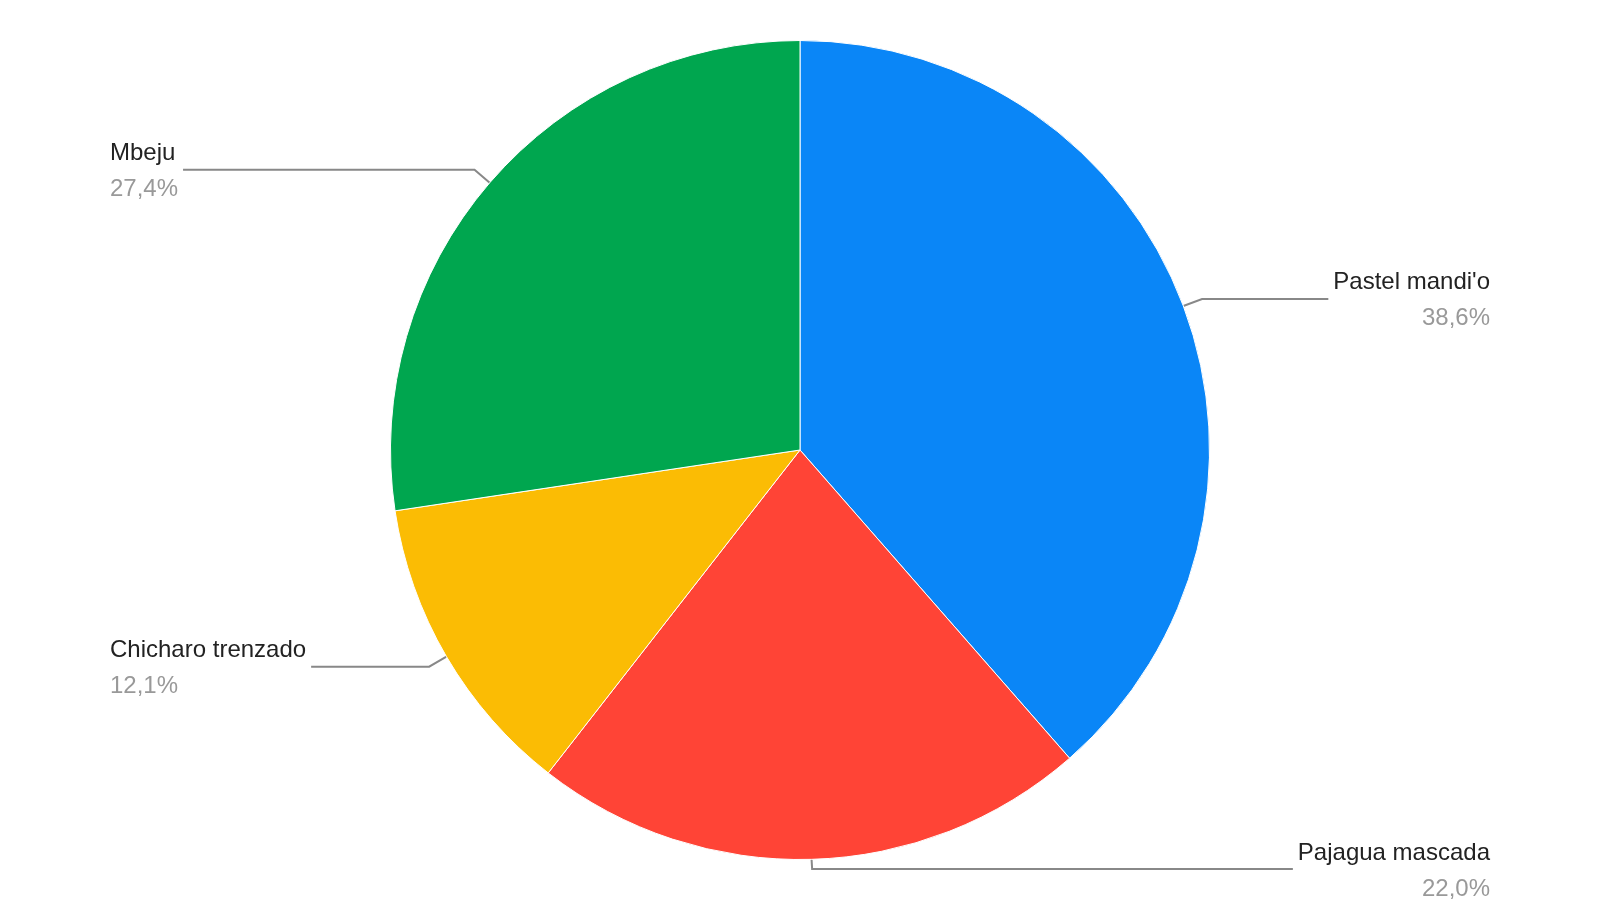  Describe the element at coordinates (208, 649) in the screenshot. I see `slice-label: Chicharo trenzado` at that location.